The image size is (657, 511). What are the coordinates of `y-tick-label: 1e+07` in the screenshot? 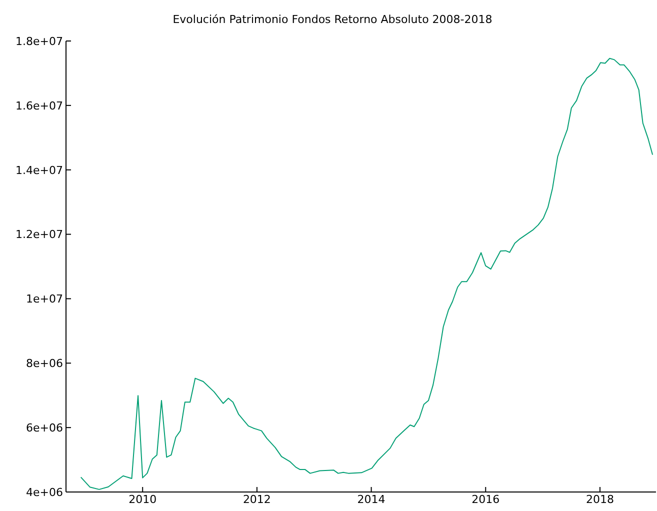 It's located at (44, 299).